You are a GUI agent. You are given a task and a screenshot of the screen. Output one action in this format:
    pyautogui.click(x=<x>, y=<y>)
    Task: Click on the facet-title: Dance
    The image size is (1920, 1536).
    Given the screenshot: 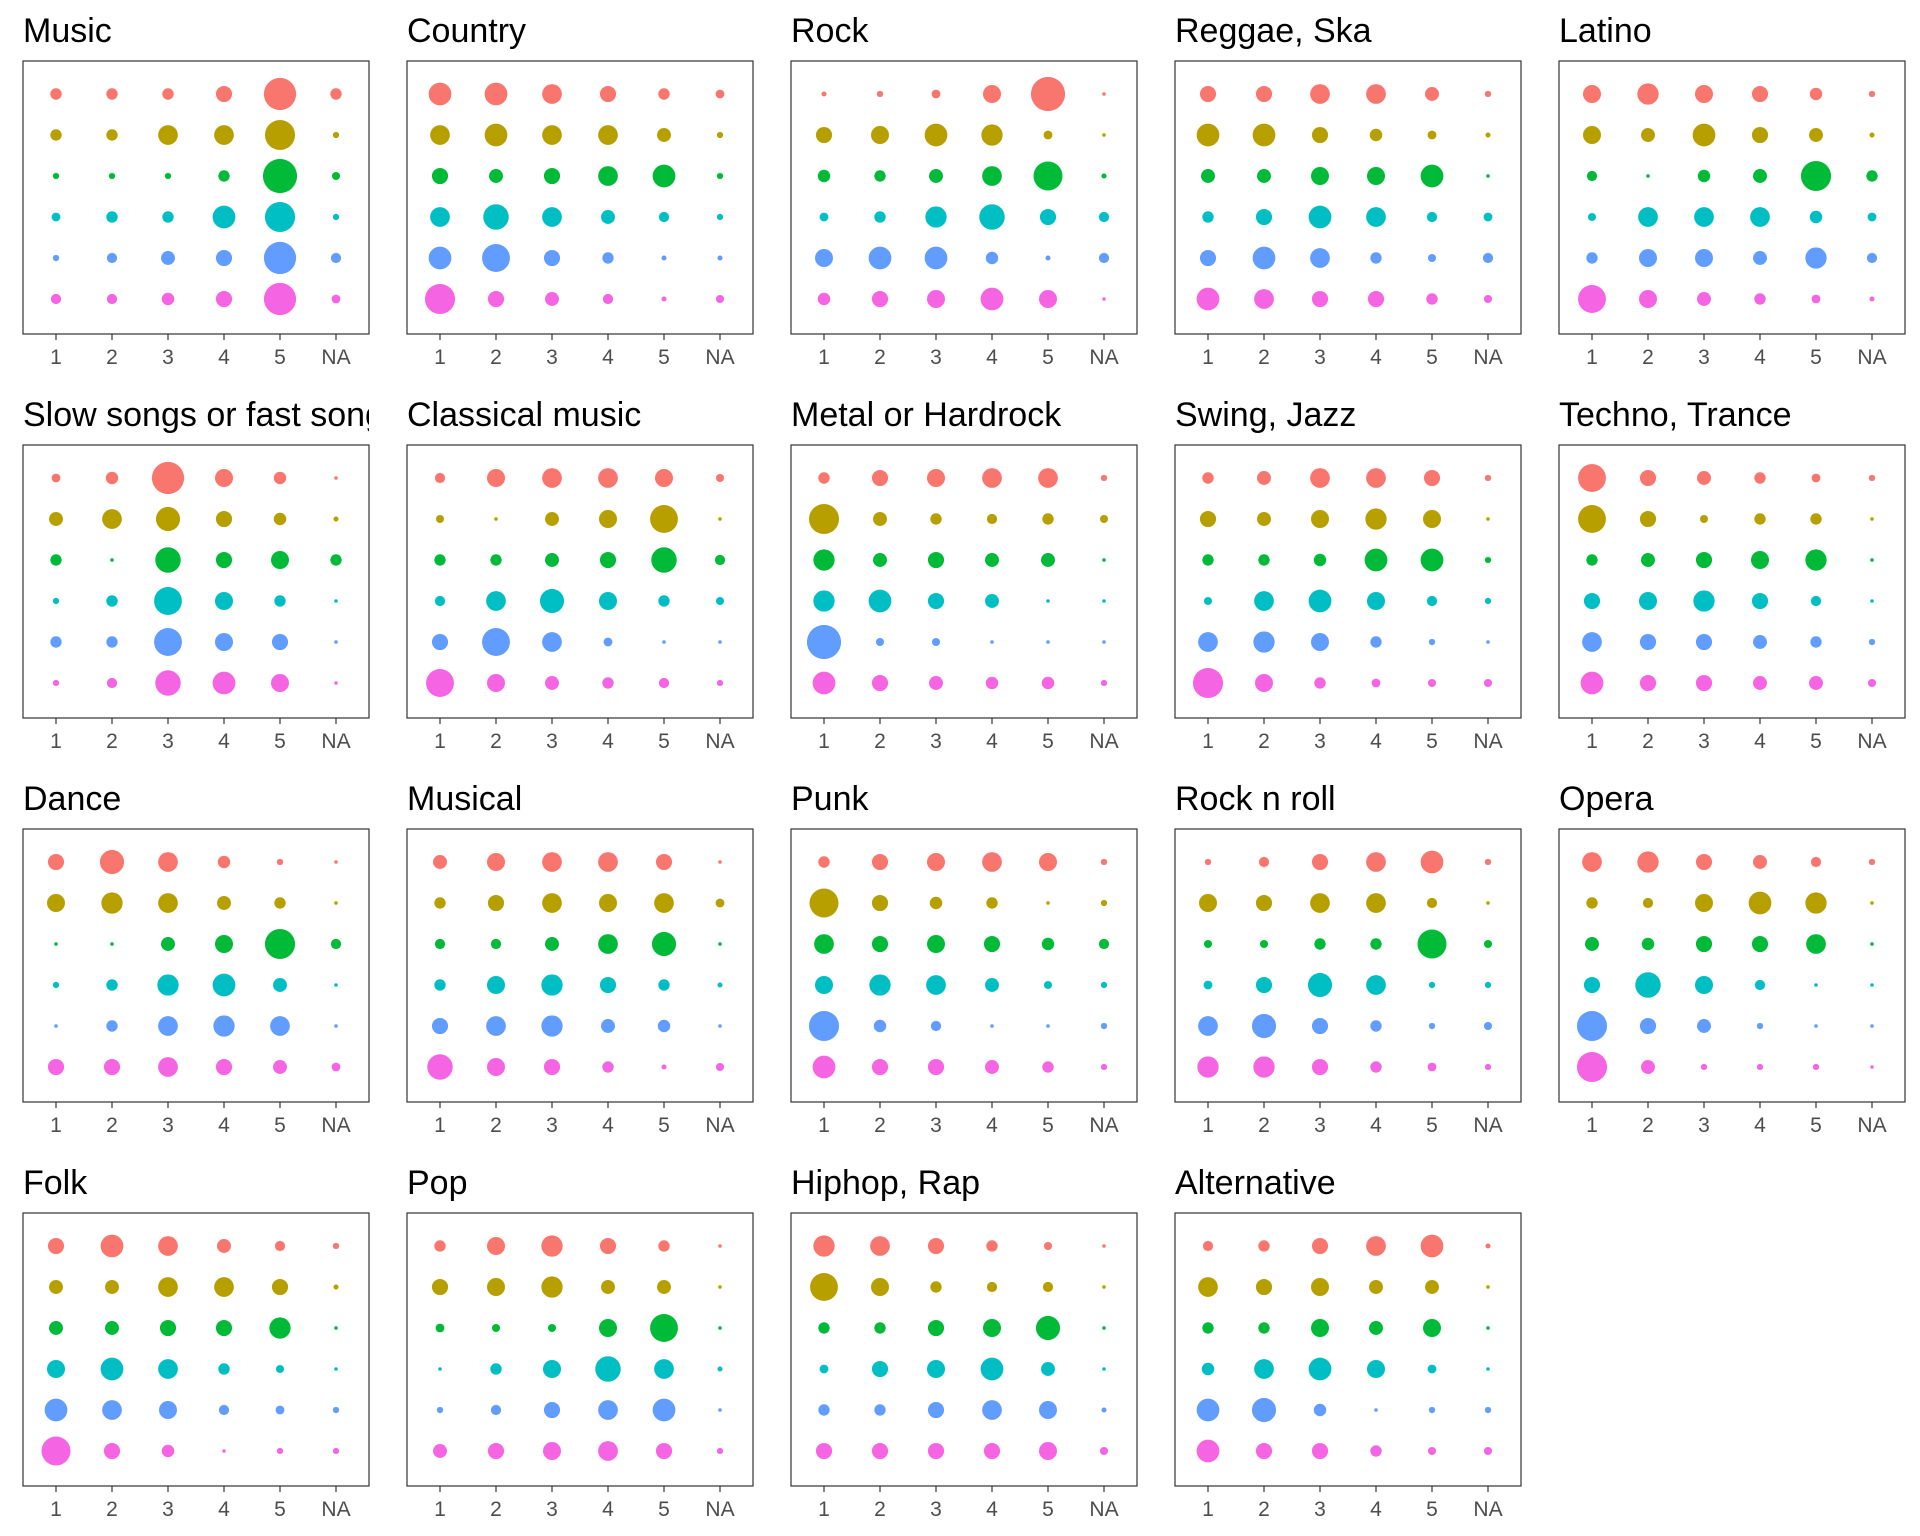 What is the action you would take?
    pyautogui.click(x=72, y=799)
    